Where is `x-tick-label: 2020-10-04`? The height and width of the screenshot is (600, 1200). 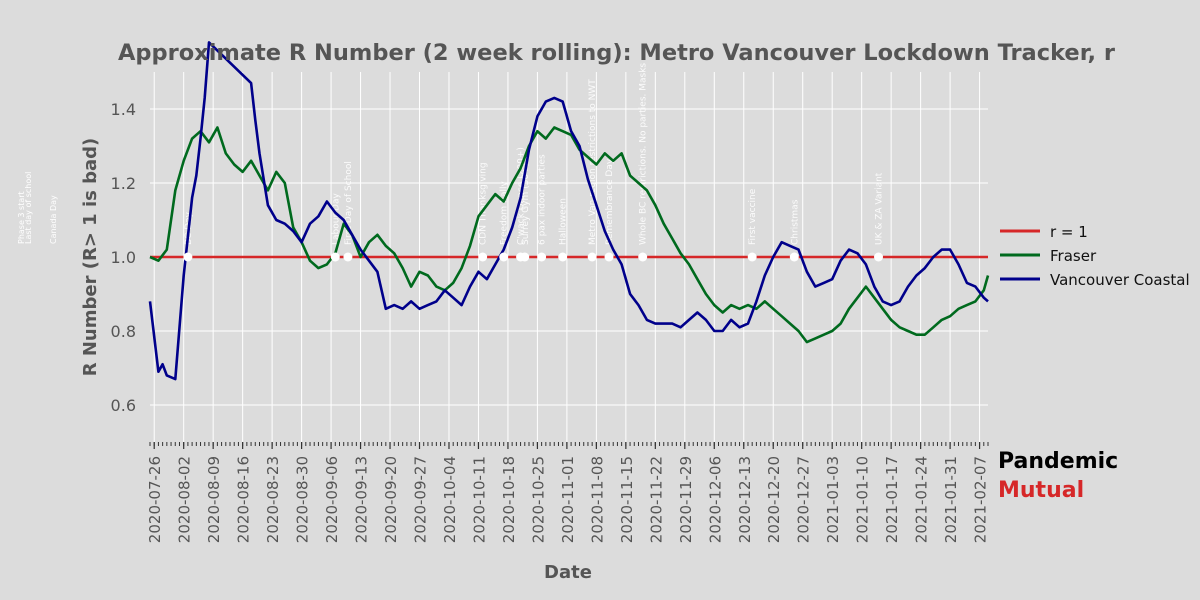 x-tick-label: 2020-10-04 is located at coordinates (450, 499).